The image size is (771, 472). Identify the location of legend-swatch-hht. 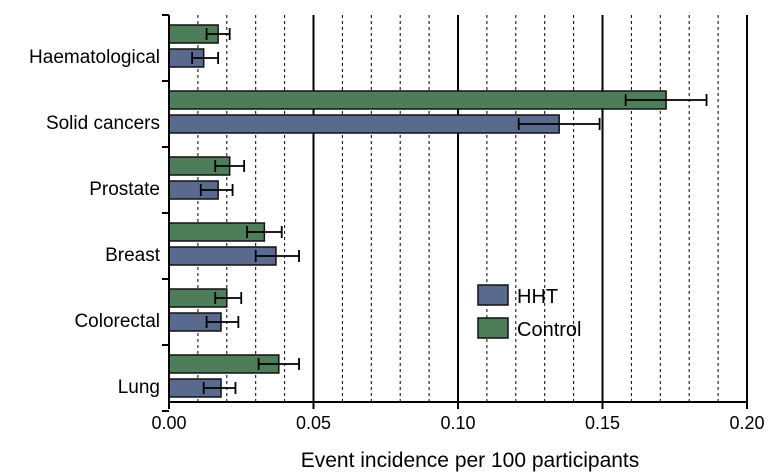
(493, 295).